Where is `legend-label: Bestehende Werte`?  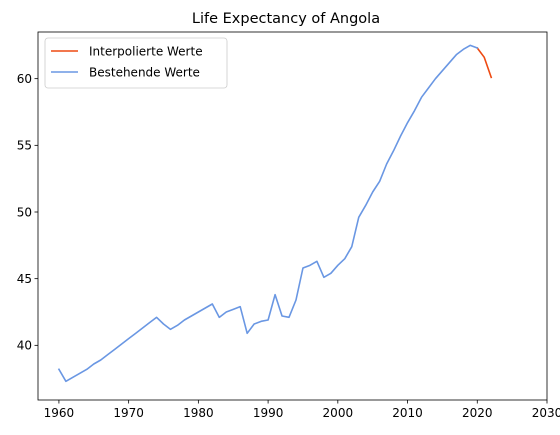 legend-label: Bestehende Werte is located at coordinates (144, 73).